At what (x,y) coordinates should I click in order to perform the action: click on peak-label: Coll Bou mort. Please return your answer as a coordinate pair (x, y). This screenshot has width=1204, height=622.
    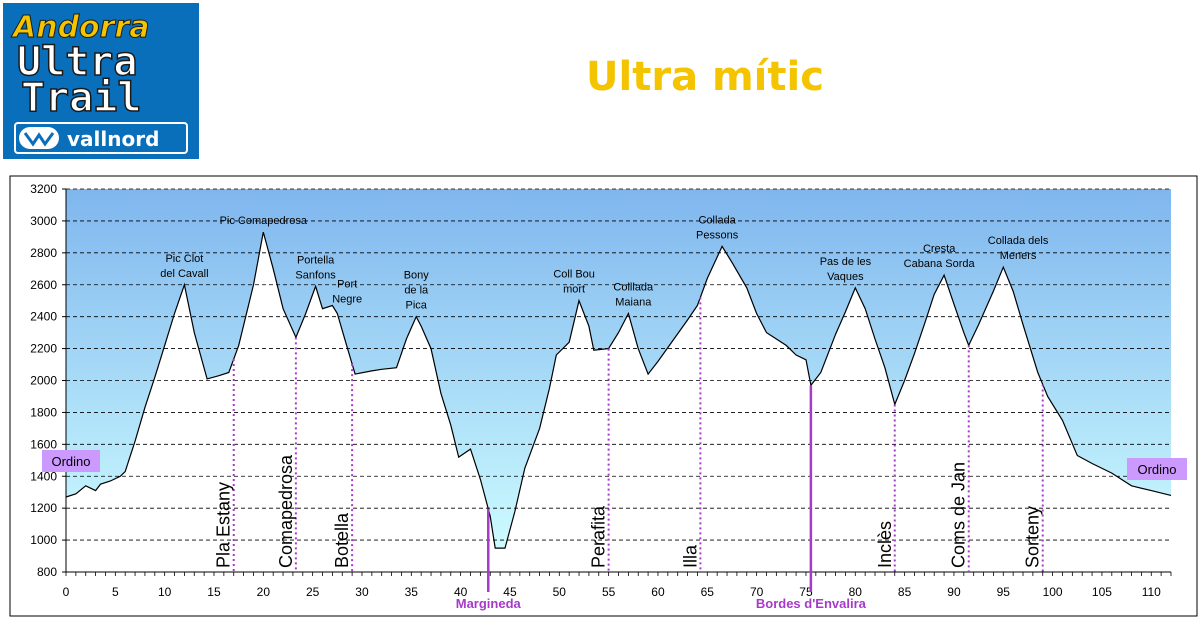
    Looking at the image, I should click on (574, 282).